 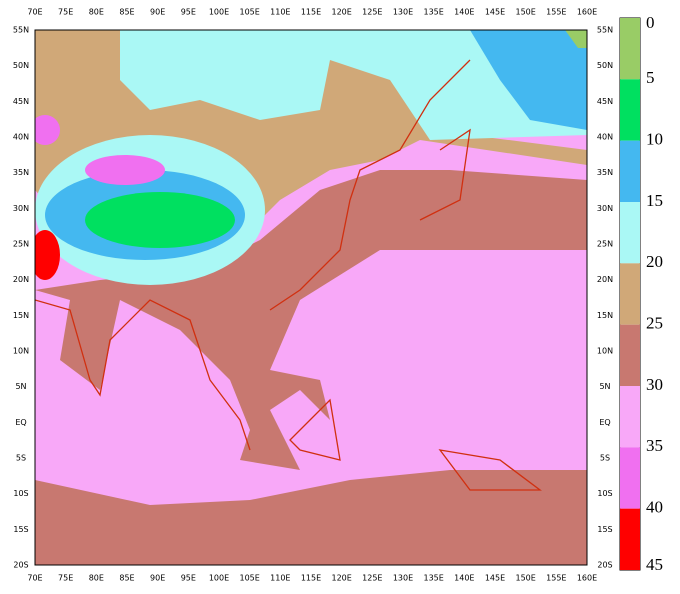 What do you see at coordinates (654, 564) in the screenshot?
I see `colorbar-label: 45` at bounding box center [654, 564].